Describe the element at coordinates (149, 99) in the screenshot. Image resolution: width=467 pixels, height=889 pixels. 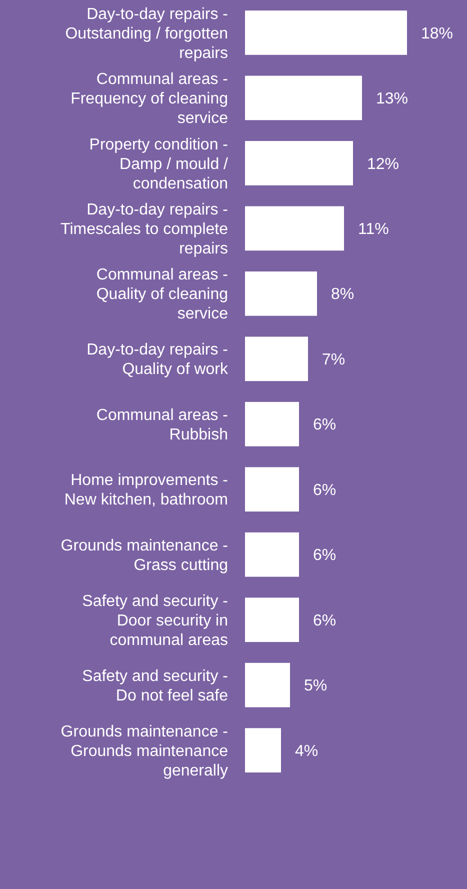
I see `y-tick-label: Communal areas - Frequency of cleaning service` at that location.